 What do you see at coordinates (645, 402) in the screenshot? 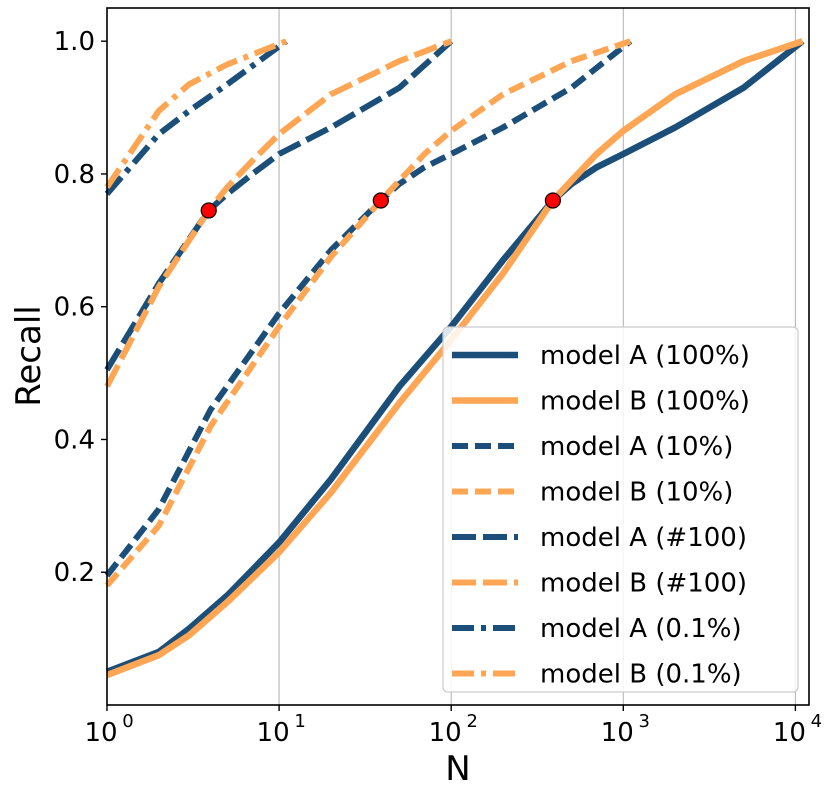
I see `legend-label: model B (100%)` at bounding box center [645, 402].